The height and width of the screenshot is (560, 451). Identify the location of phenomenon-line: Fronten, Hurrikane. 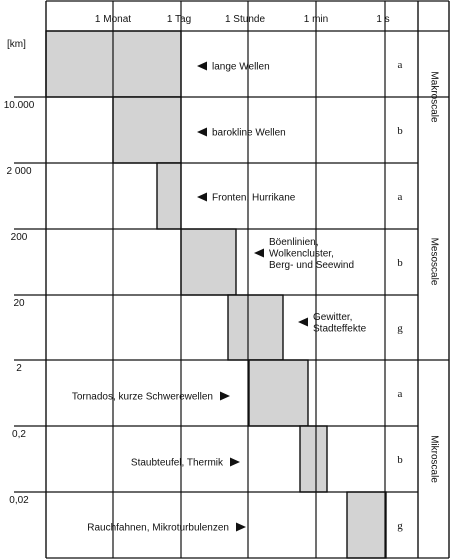
(254, 198).